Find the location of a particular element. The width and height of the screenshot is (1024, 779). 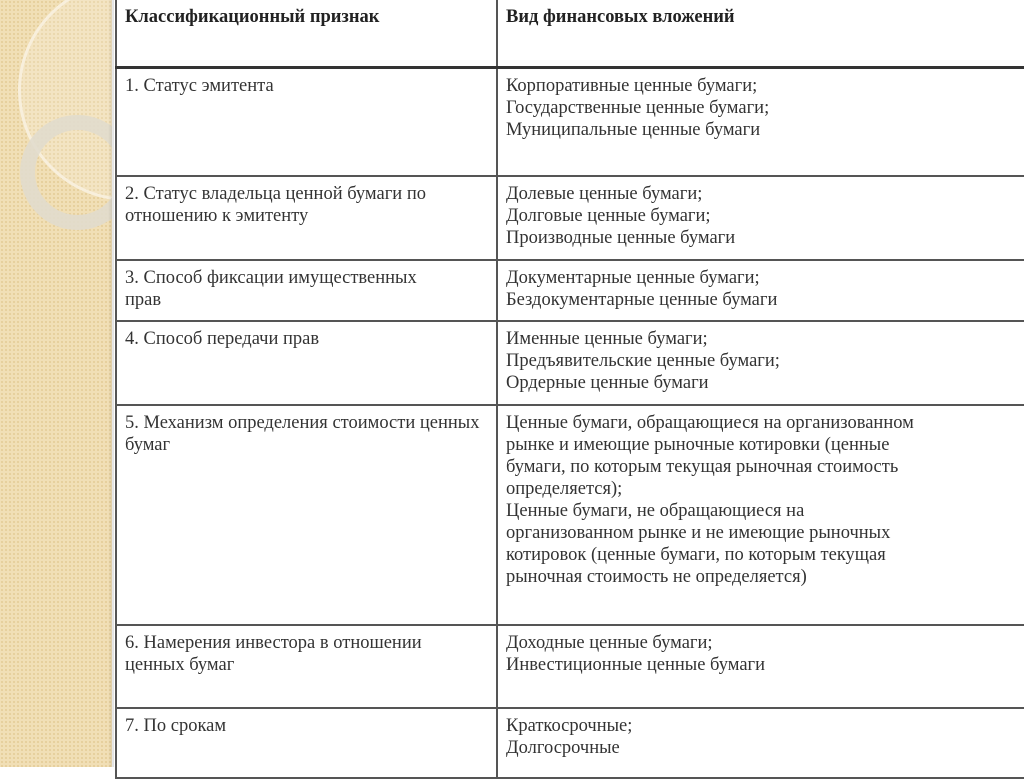

sidebar-shadow is located at coordinates (111, 383).